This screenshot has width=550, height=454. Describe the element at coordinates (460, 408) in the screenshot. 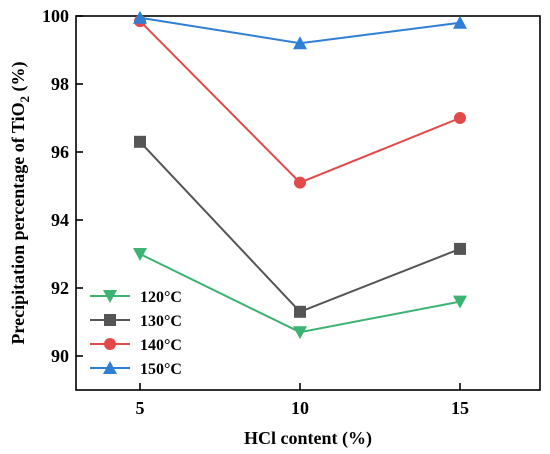

I see `x-tick-label: 15` at that location.